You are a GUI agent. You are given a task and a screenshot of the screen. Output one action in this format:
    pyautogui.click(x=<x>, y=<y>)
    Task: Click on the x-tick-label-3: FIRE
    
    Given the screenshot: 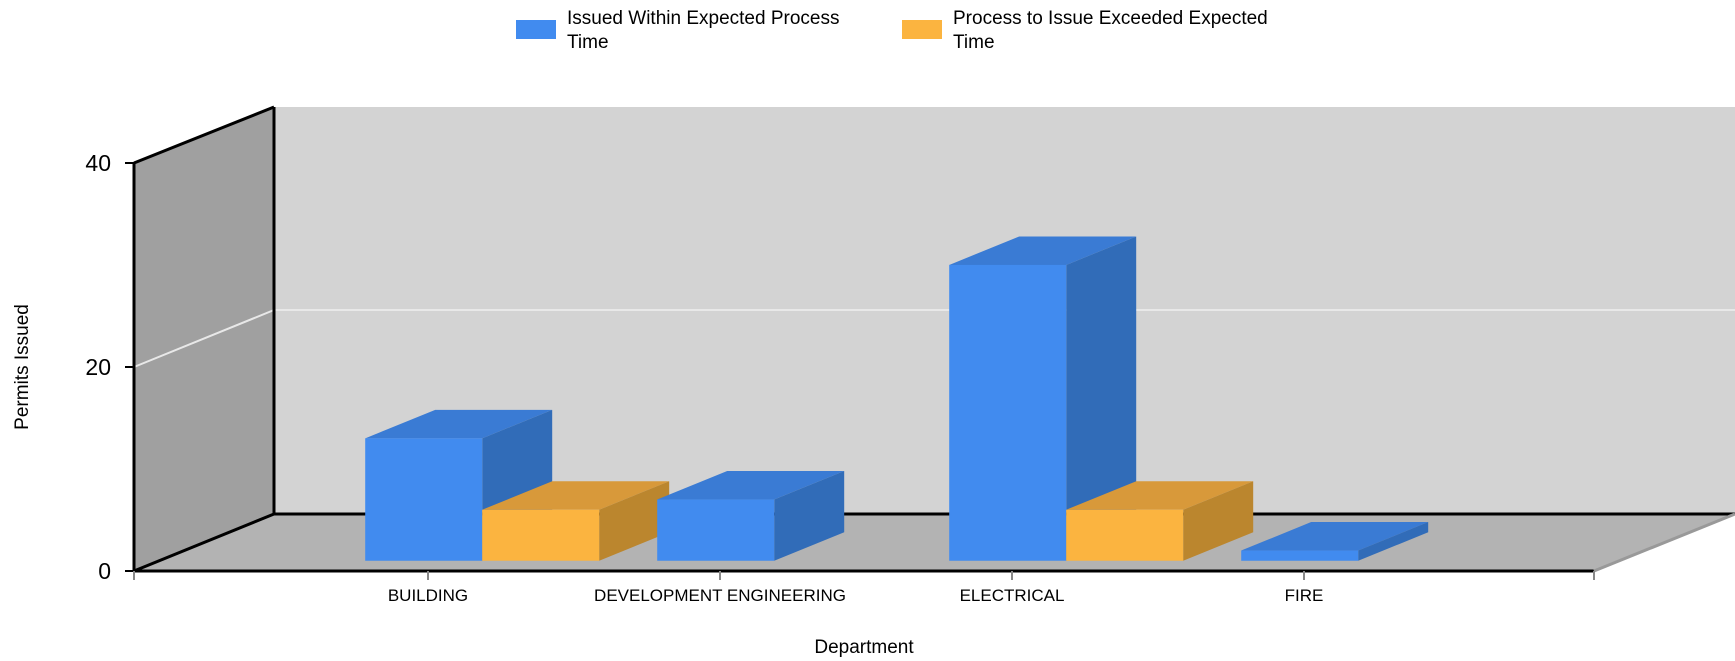 What is the action you would take?
    pyautogui.click(x=1304, y=595)
    